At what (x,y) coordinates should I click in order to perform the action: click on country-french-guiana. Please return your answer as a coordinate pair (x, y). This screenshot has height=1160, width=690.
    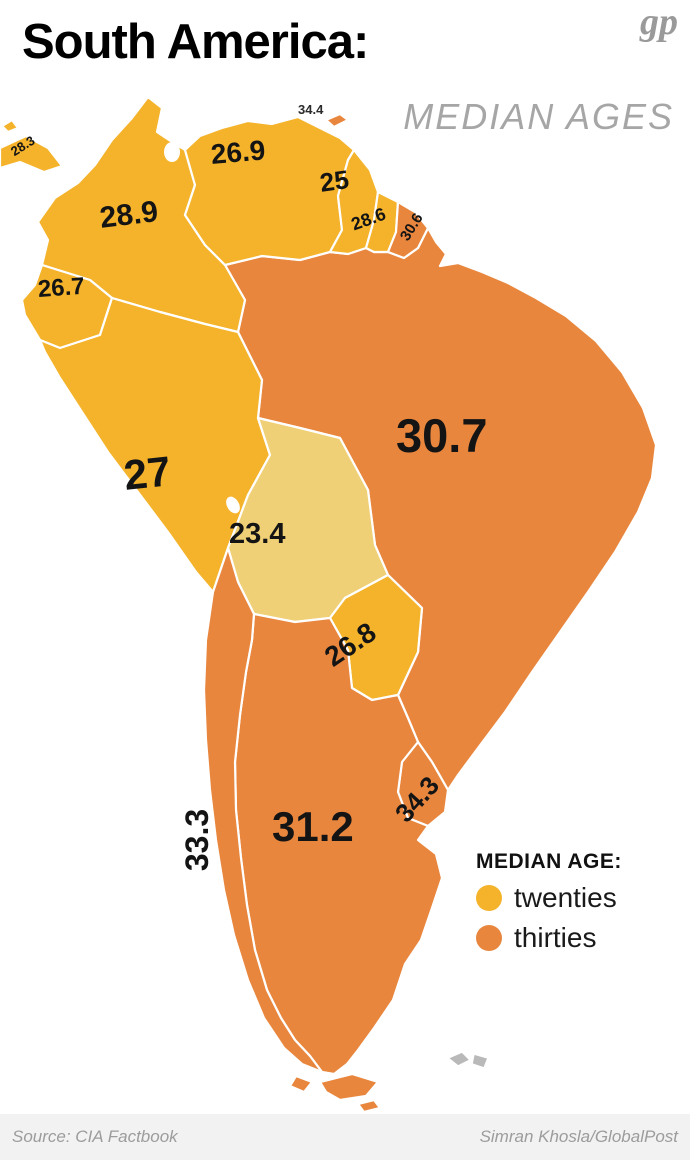
    Looking at the image, I should click on (408, 230).